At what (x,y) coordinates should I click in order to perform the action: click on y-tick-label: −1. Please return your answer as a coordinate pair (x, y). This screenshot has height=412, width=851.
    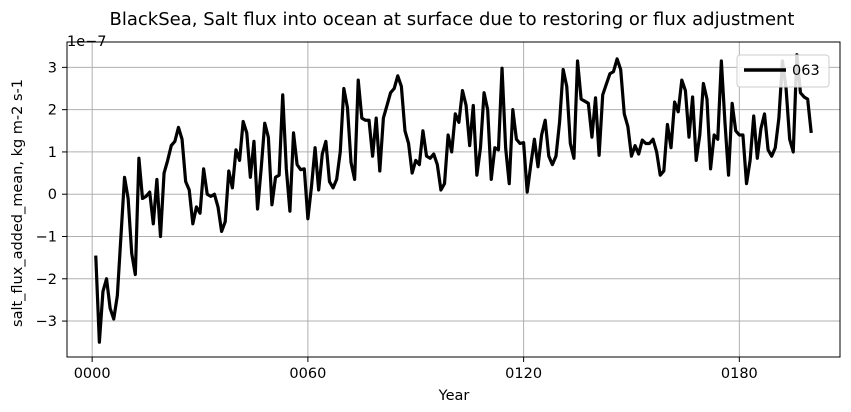
    Looking at the image, I should click on (46, 237).